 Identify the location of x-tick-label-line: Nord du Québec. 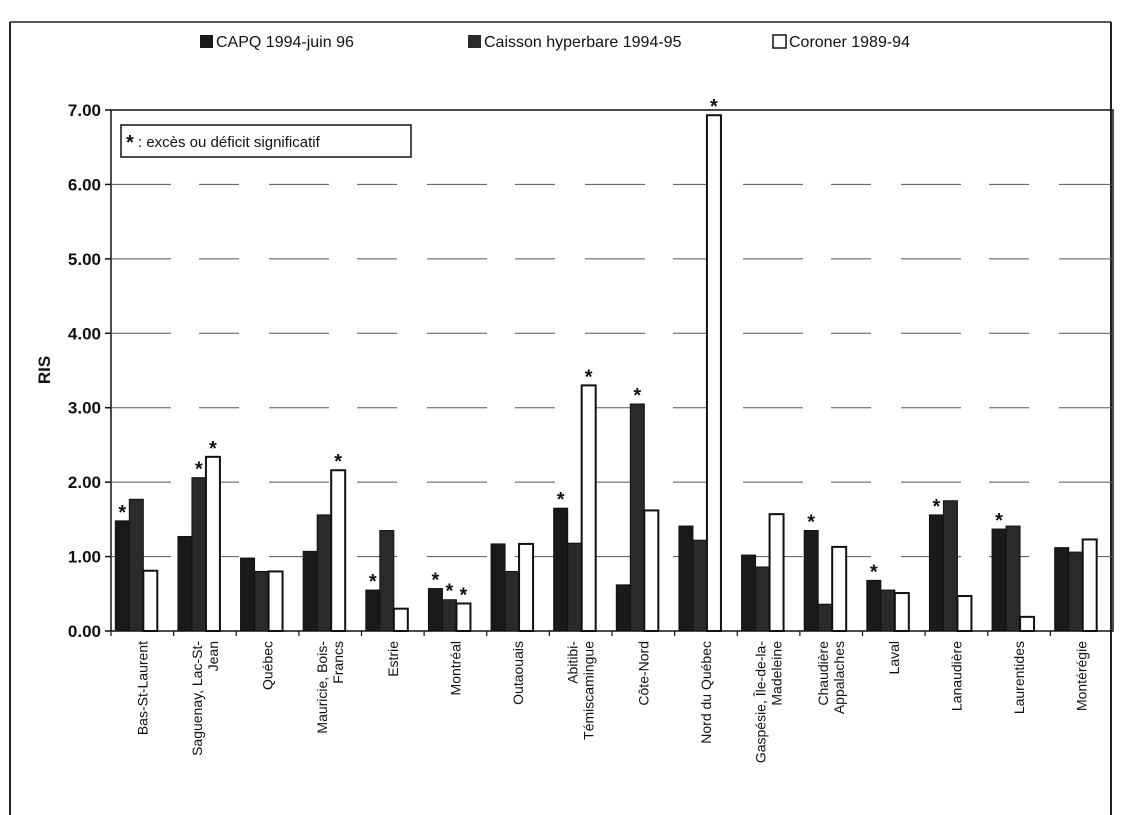
(706, 692).